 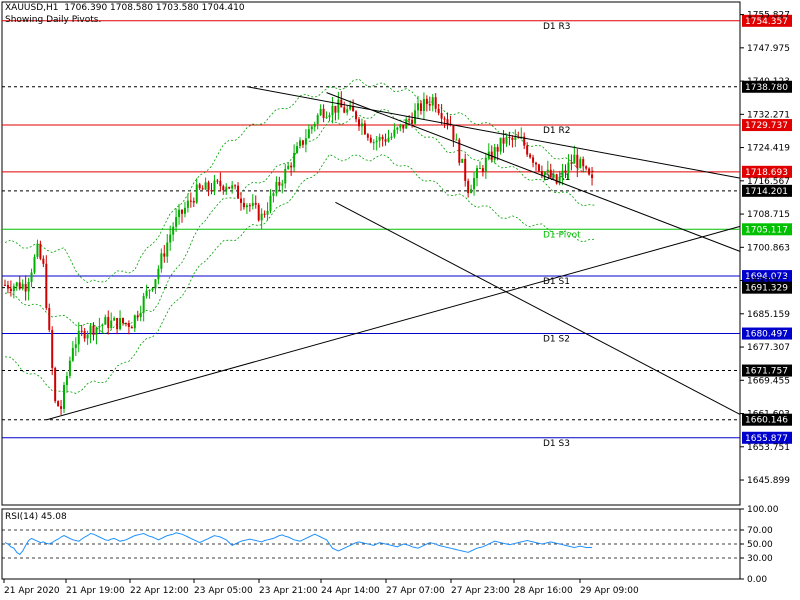 What do you see at coordinates (36, 517) in the screenshot?
I see `rsi-title: RSI(14) 45.08` at bounding box center [36, 517].